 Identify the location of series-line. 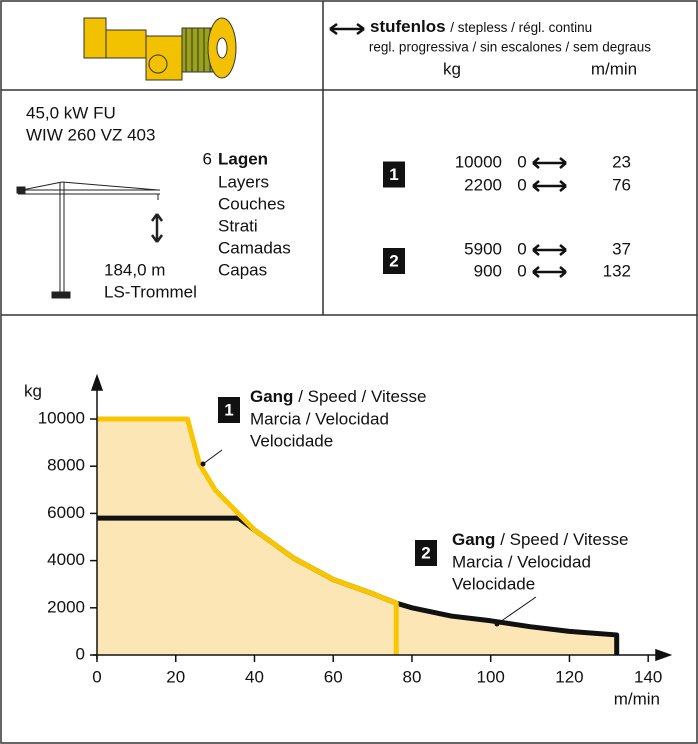
(248, 535).